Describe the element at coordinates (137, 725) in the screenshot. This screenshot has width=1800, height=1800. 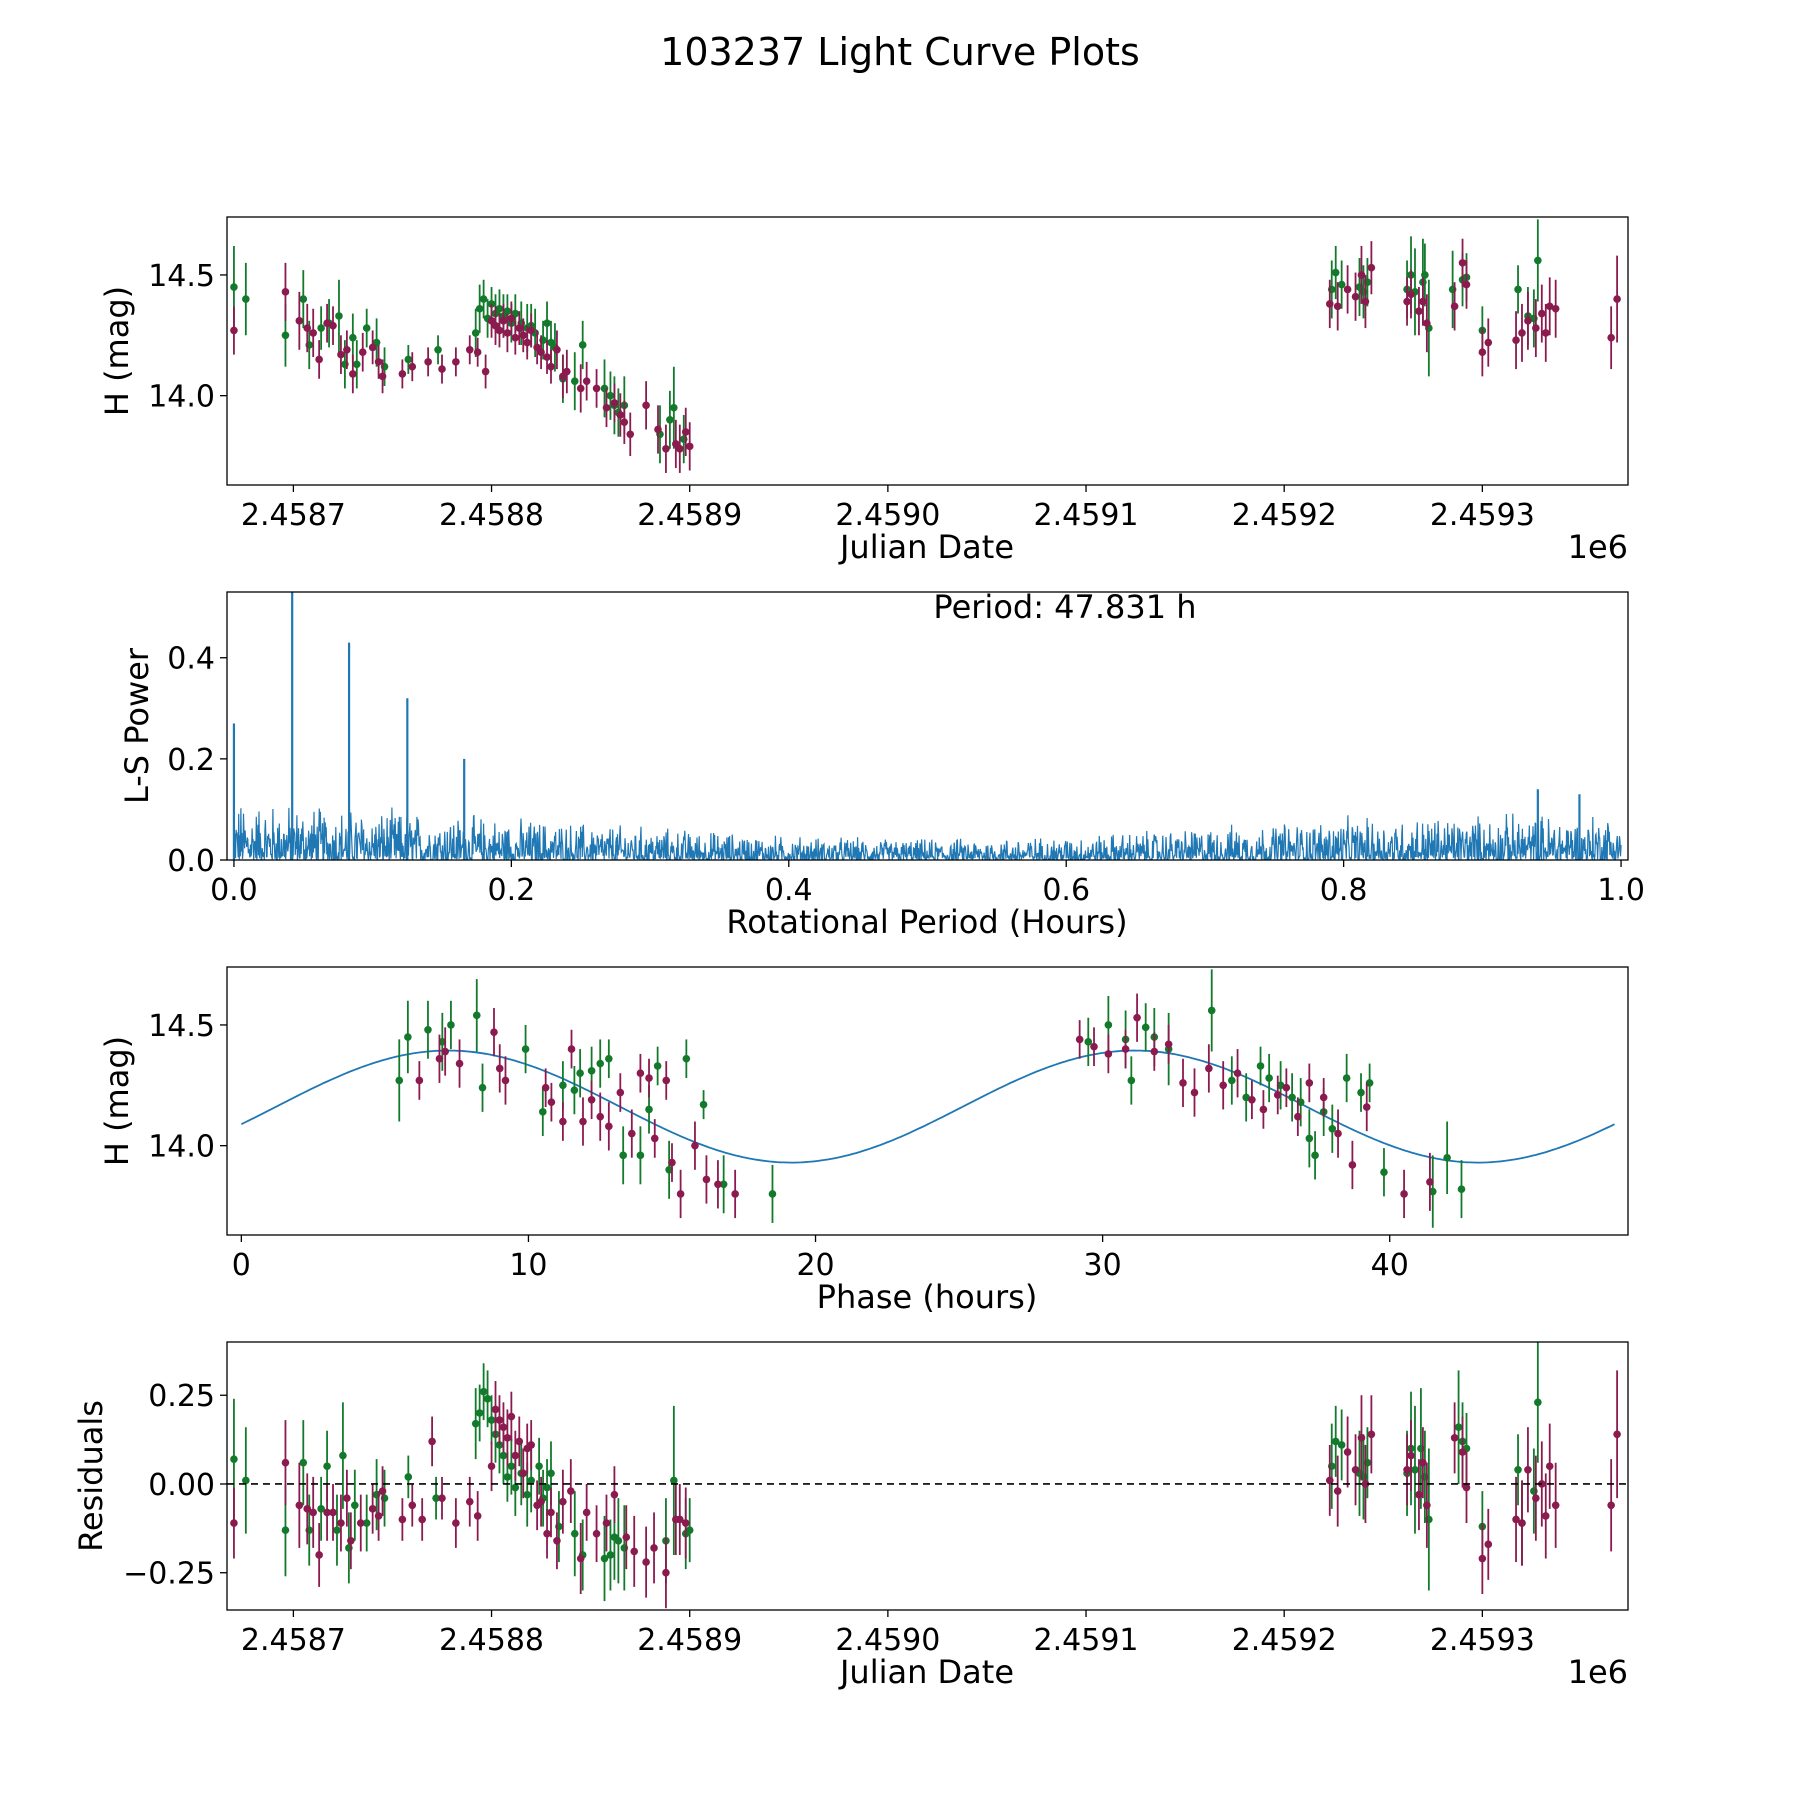
I see `periodogram-y-label: L-S Power` at that location.